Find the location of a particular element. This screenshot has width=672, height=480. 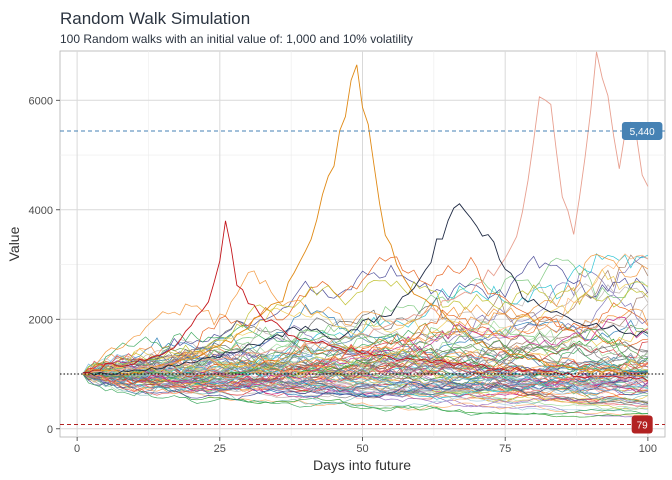

chart-title: Random Walk Simulation is located at coordinates (155, 18).